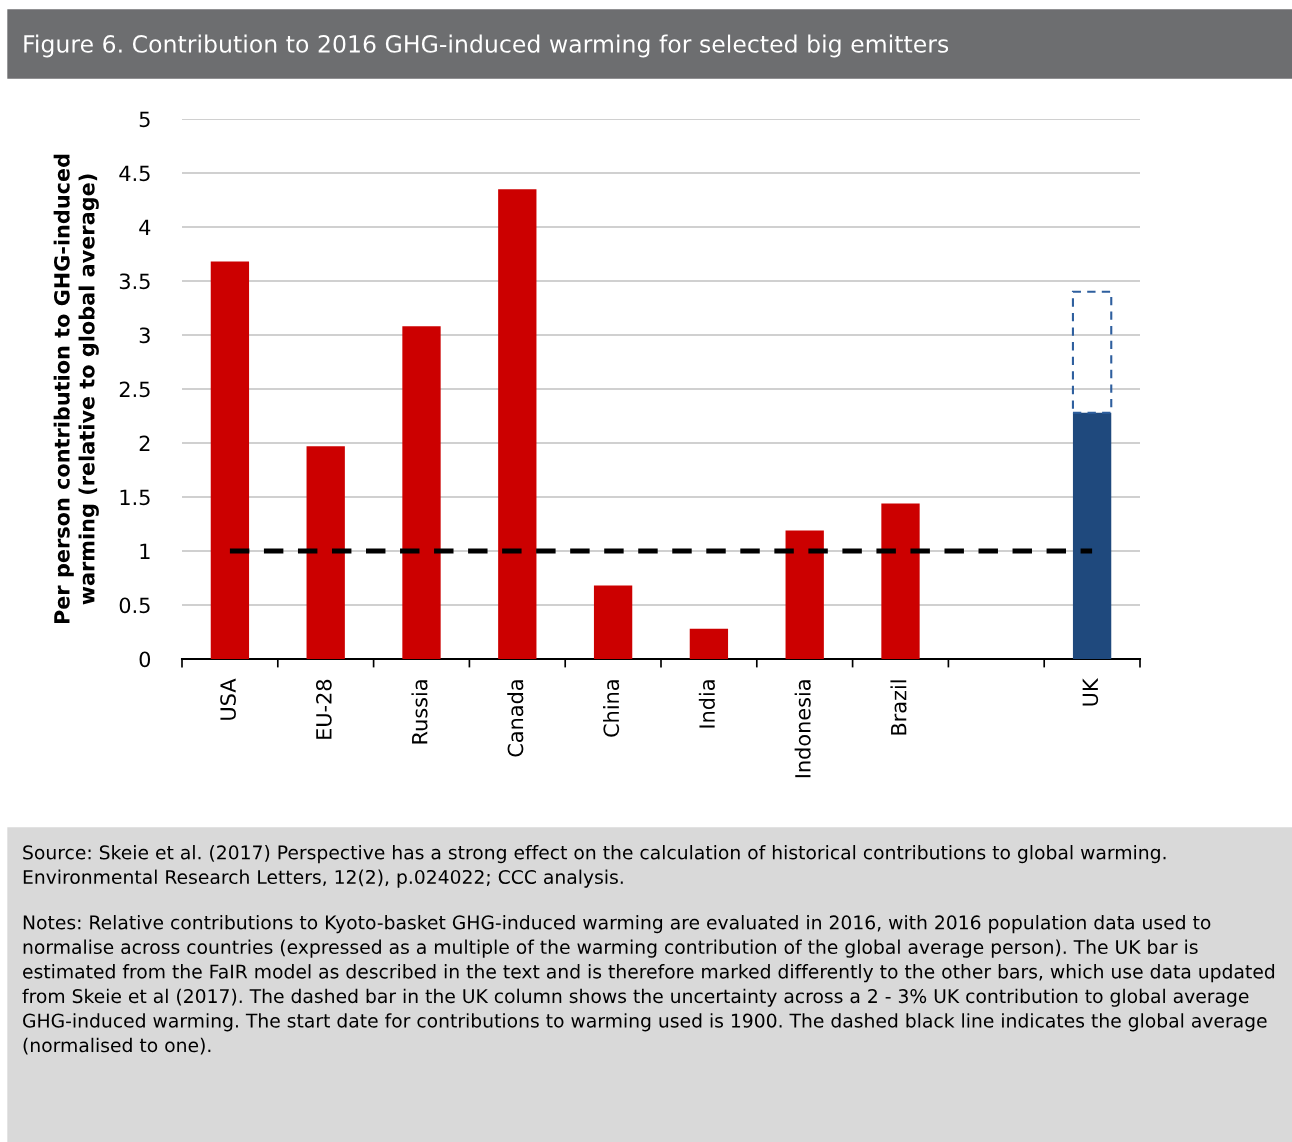 The width and height of the screenshot is (1292, 1142). Describe the element at coordinates (134, 605) in the screenshot. I see `y-tick-label: 0.5` at that location.